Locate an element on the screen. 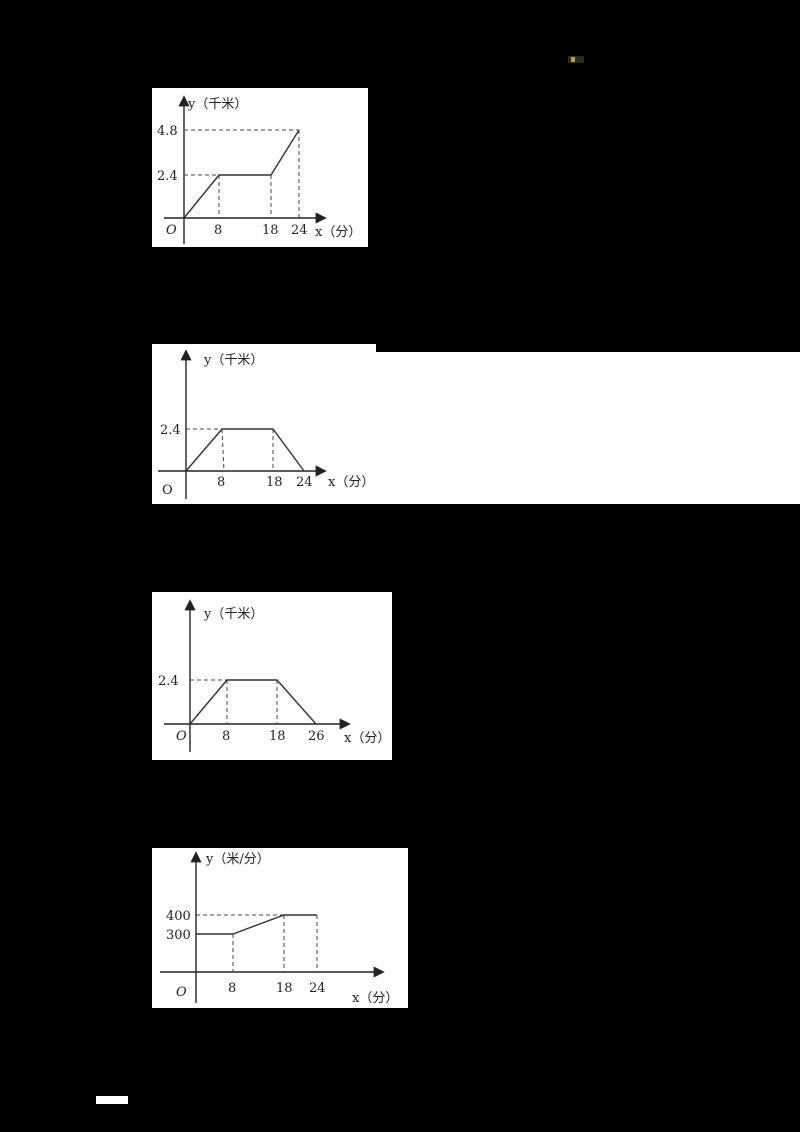 This screenshot has width=800, height=1132. chart-2-line is located at coordinates (245, 450).